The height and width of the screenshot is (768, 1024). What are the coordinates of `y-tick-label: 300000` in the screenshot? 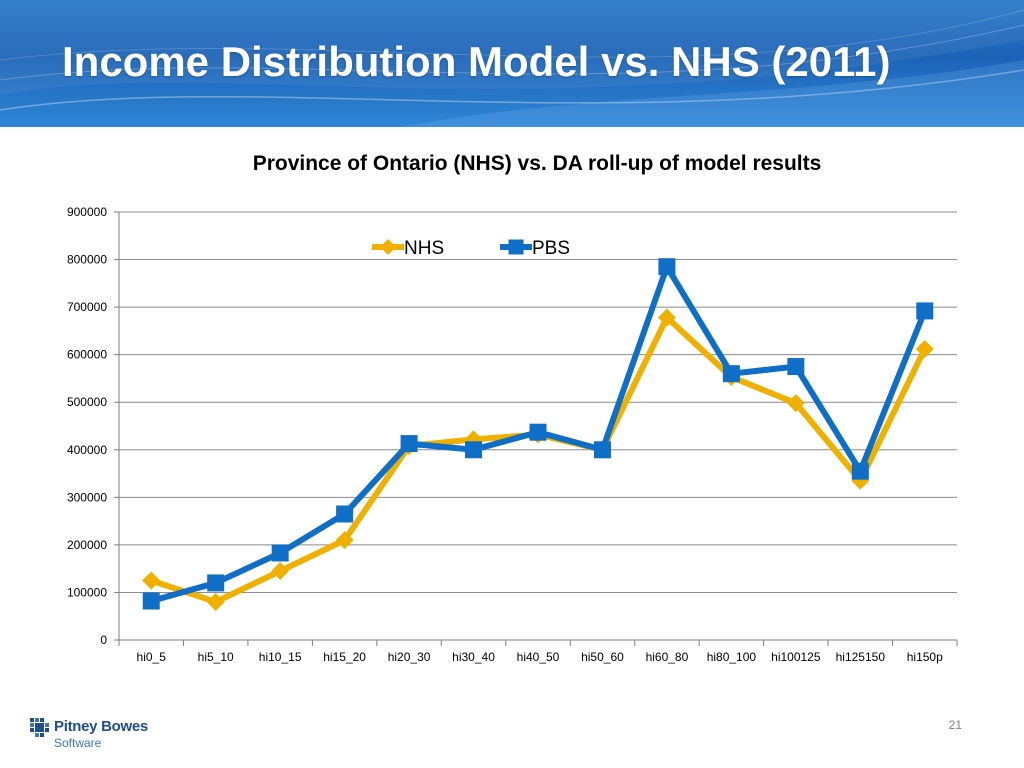 It's located at (87, 497).